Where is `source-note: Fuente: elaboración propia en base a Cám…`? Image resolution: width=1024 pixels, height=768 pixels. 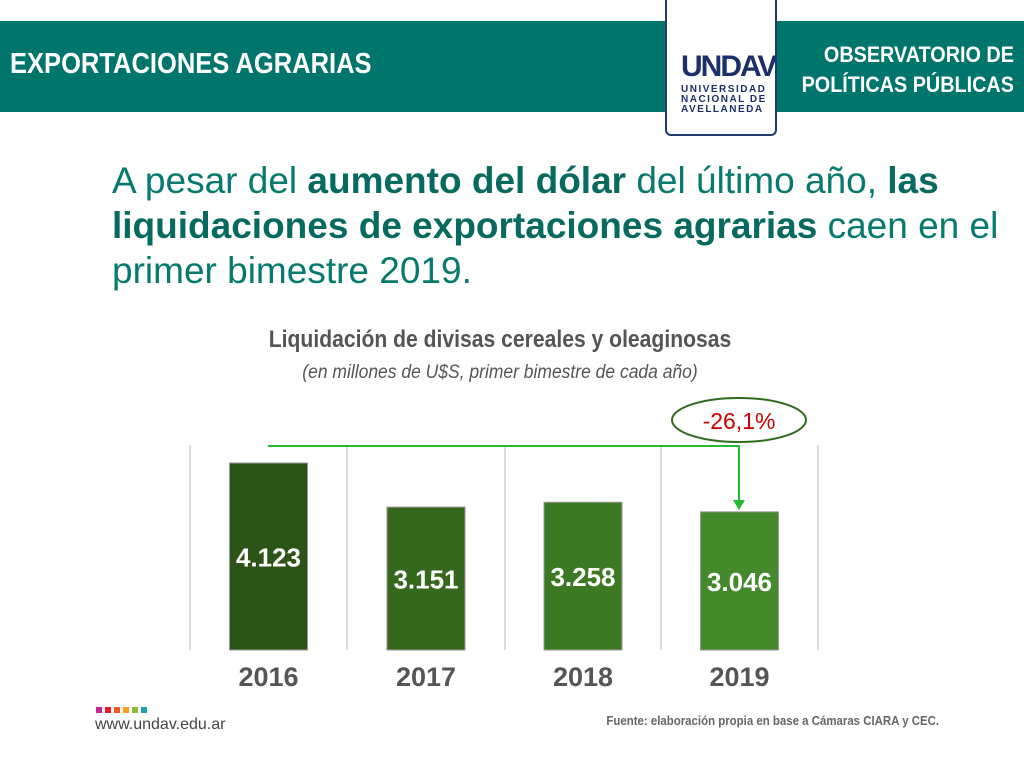 source-note: Fuente: elaboración propia en base a Cám… is located at coordinates (772, 720).